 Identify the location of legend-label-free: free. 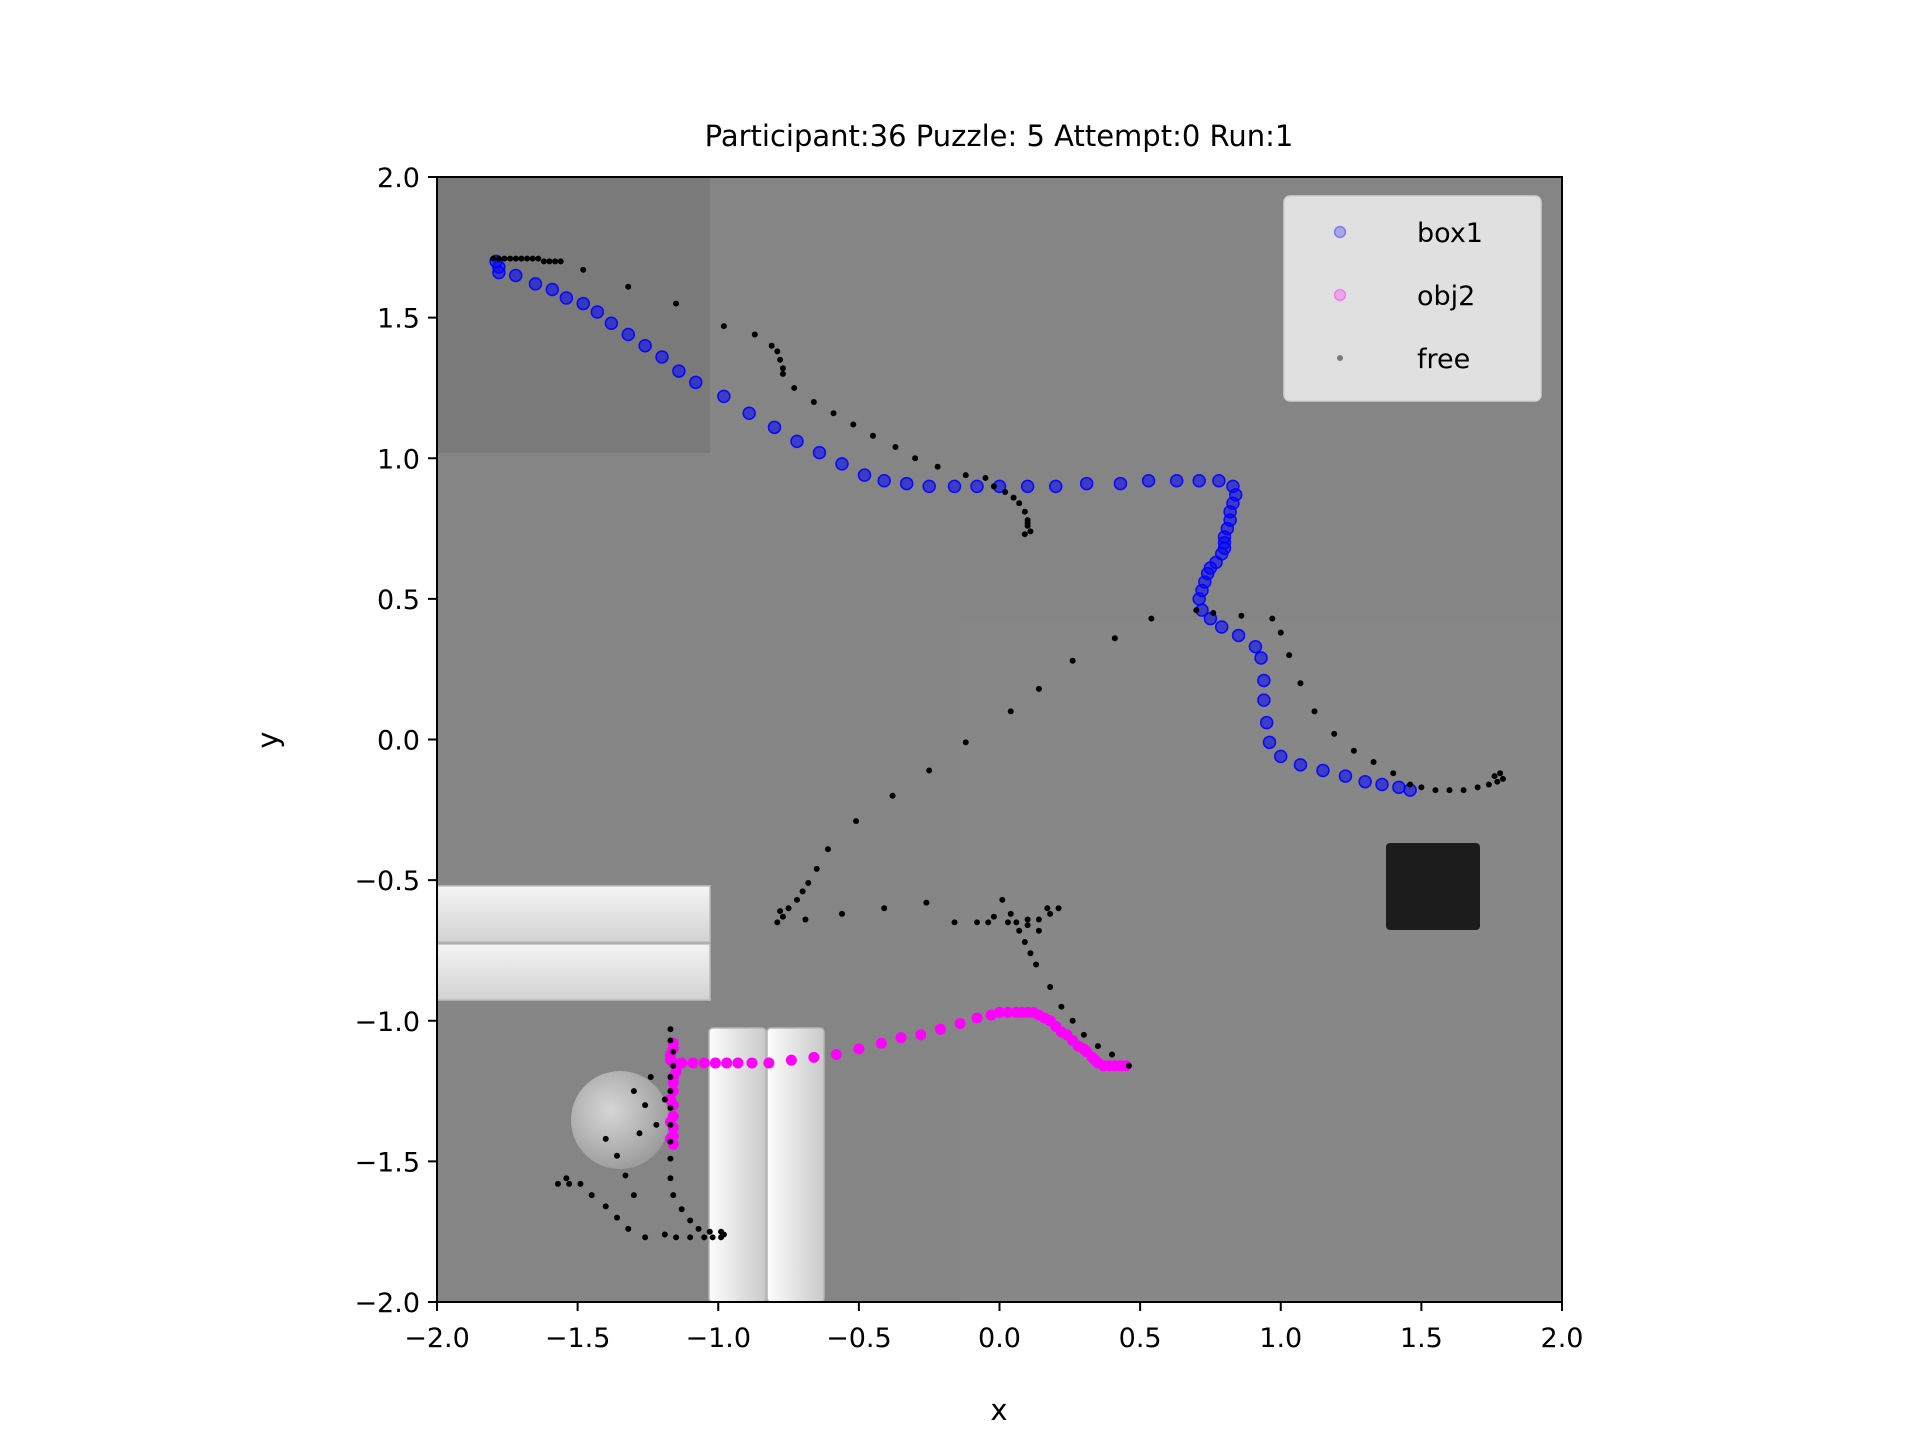
(1443, 359).